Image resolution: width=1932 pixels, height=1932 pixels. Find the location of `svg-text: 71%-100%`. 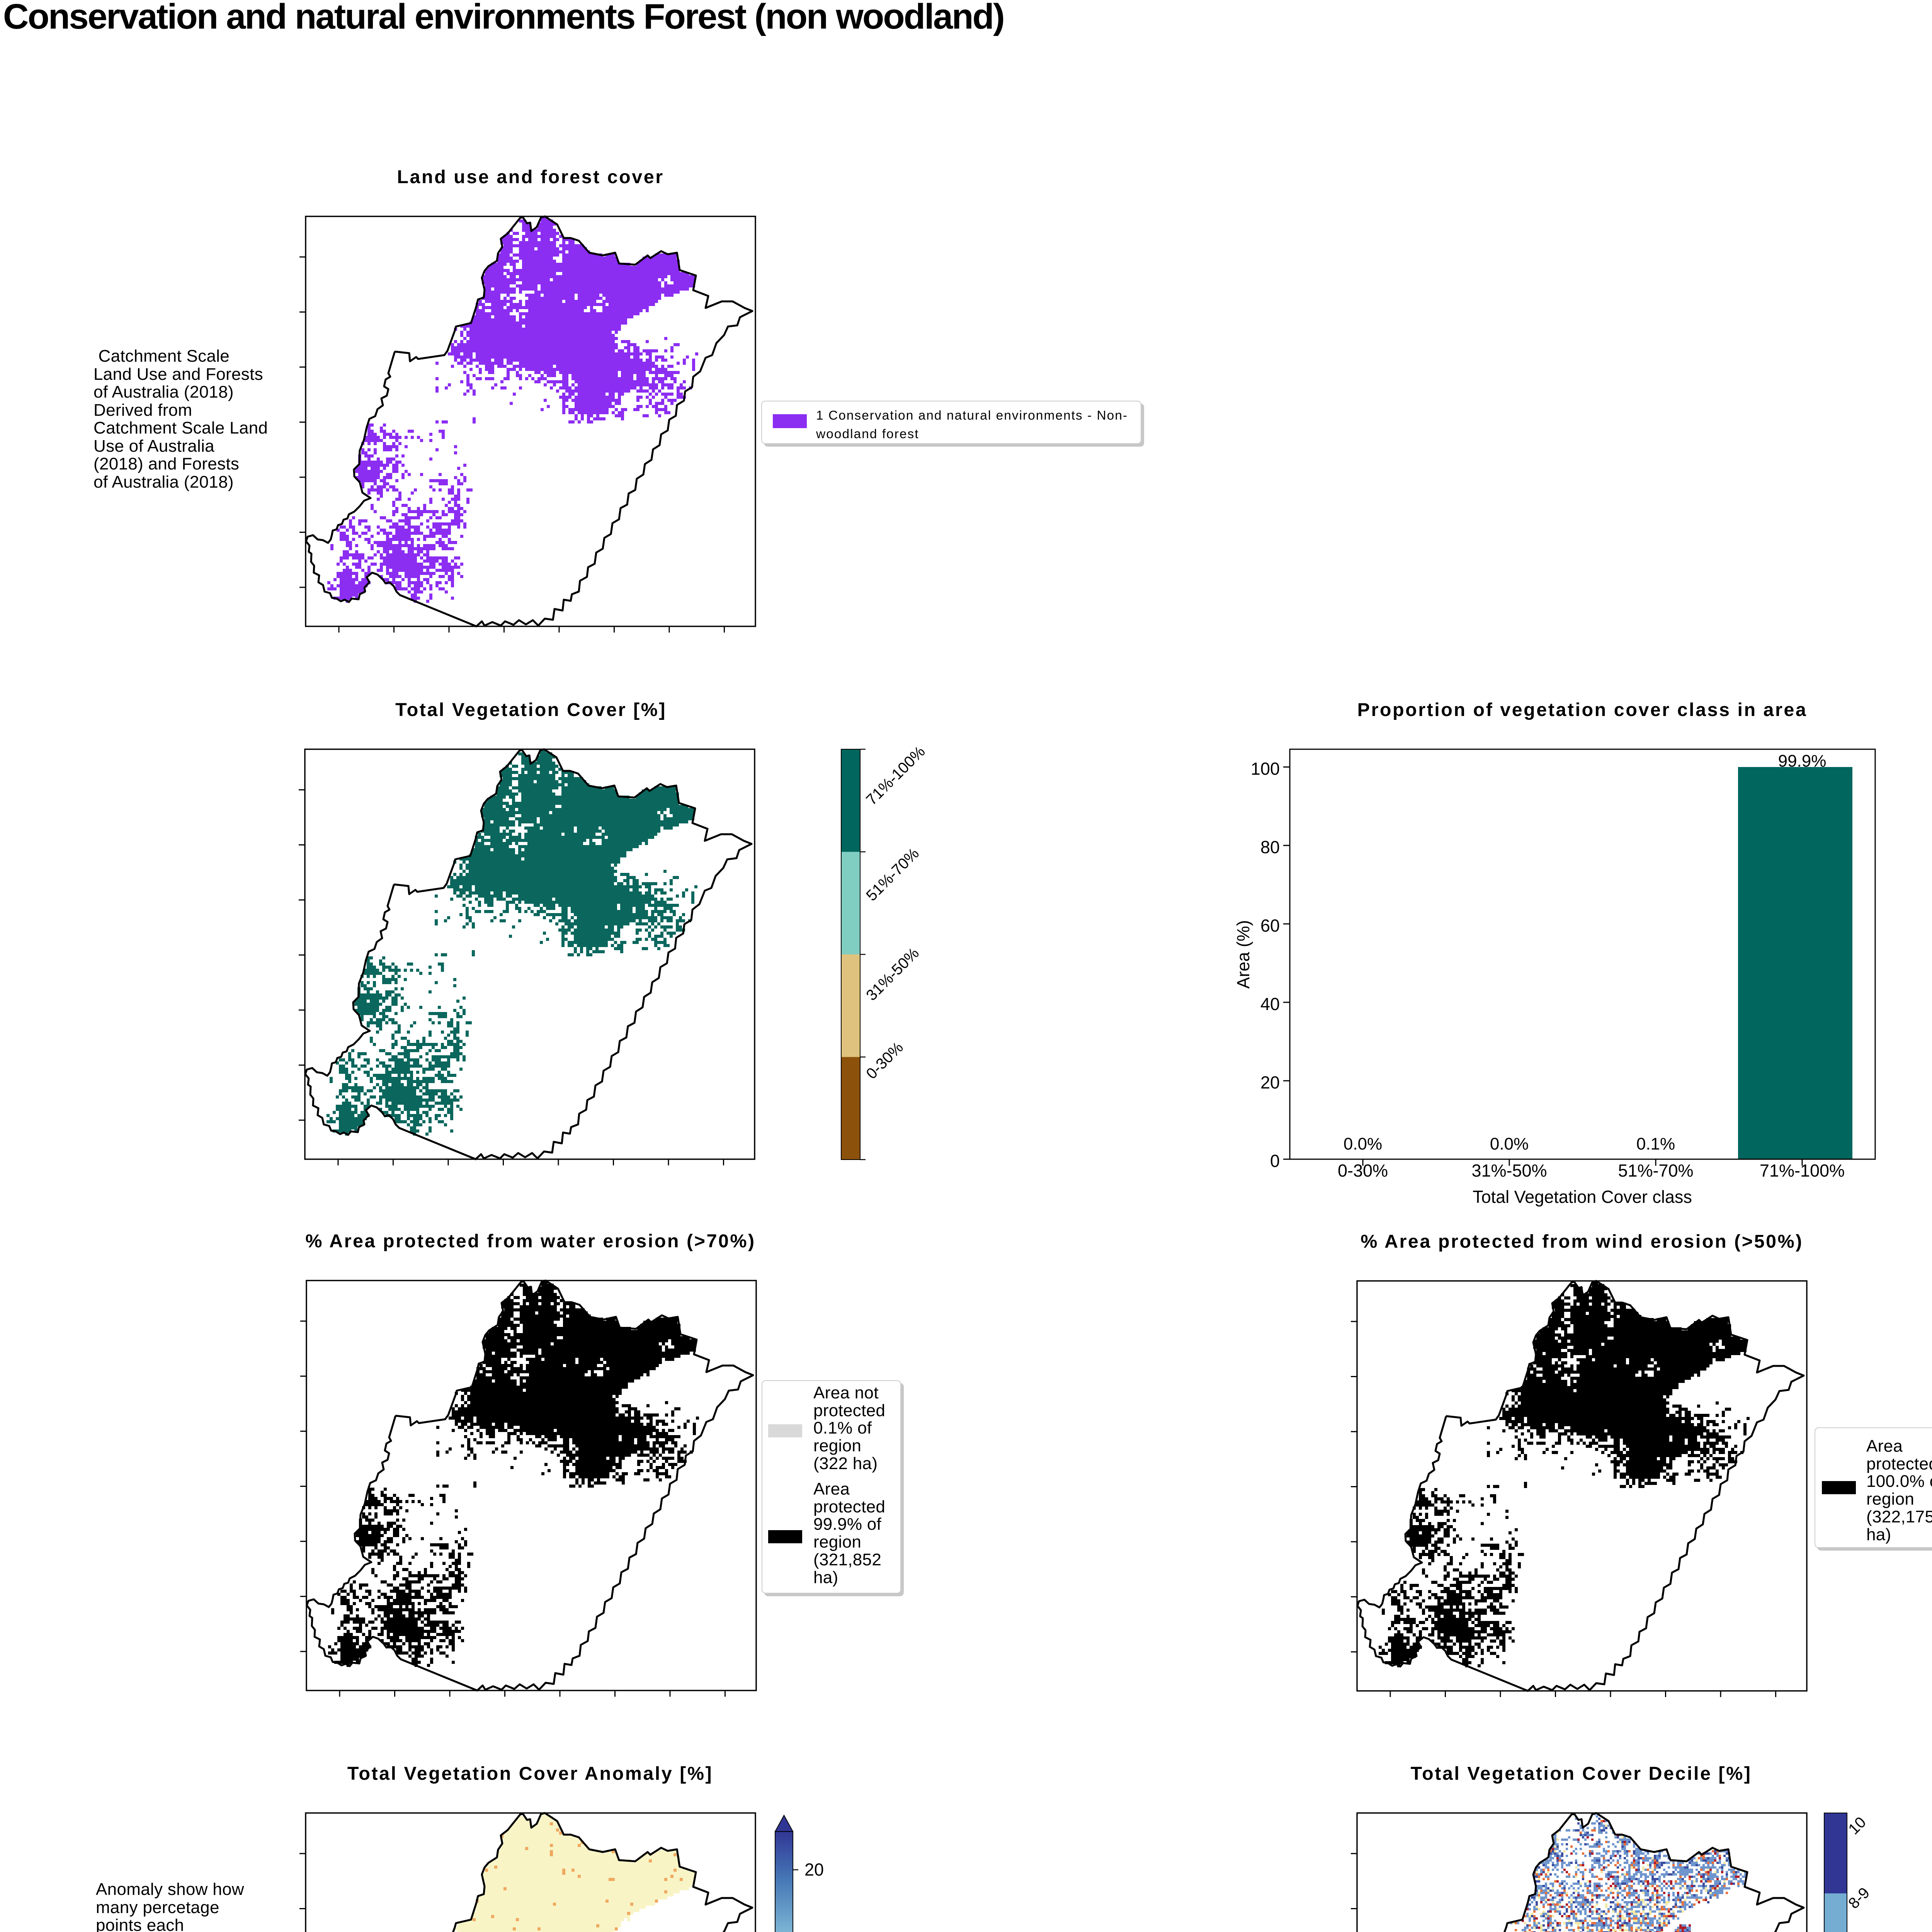

svg-text: 71%-100% is located at coordinates (896, 776).